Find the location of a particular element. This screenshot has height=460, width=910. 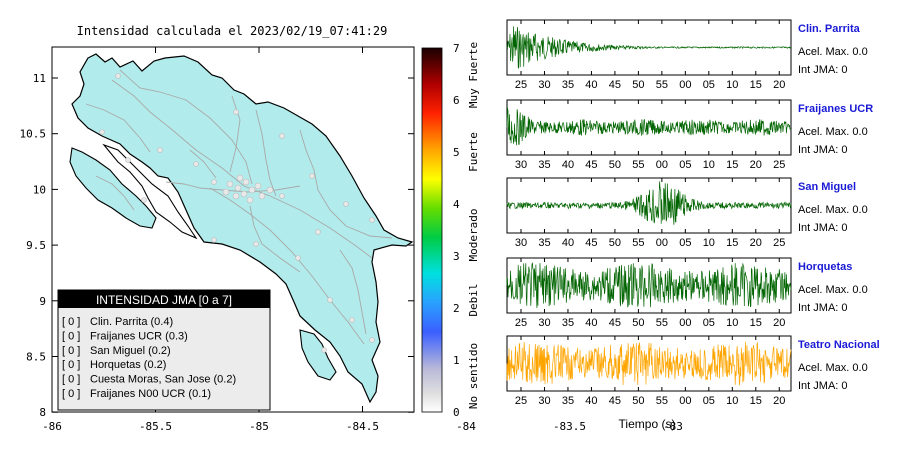

map-x-tick-label: -86 is located at coordinates (52, 426).